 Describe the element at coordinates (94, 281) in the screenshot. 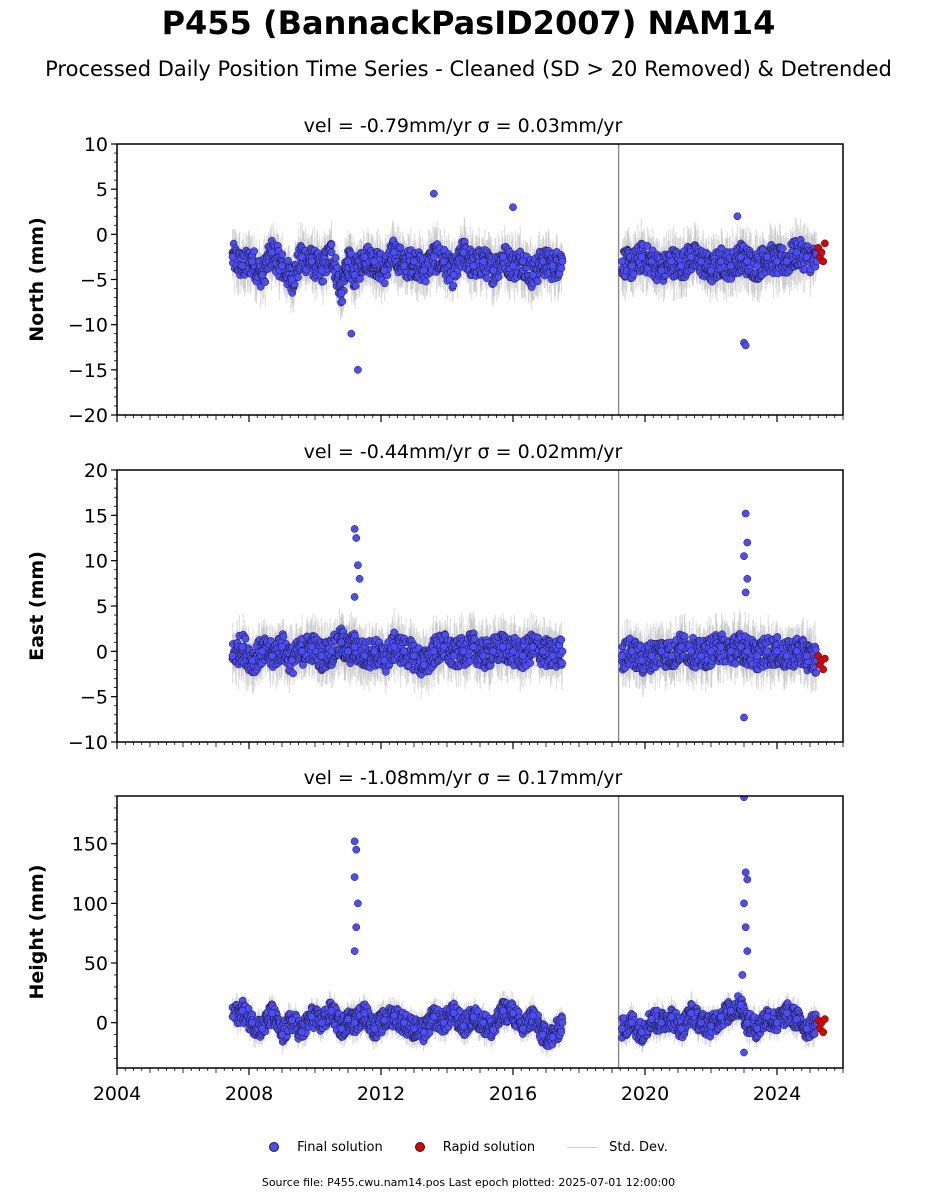

I see `y-tick-label: −5` at that location.